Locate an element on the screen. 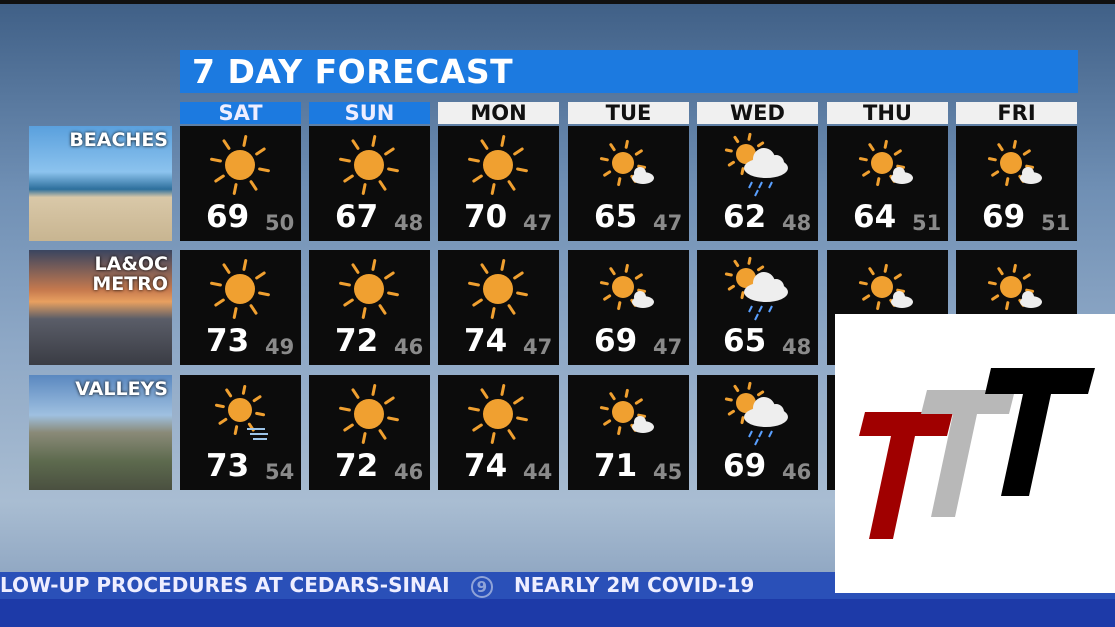  bottom-band is located at coordinates (557, 613).